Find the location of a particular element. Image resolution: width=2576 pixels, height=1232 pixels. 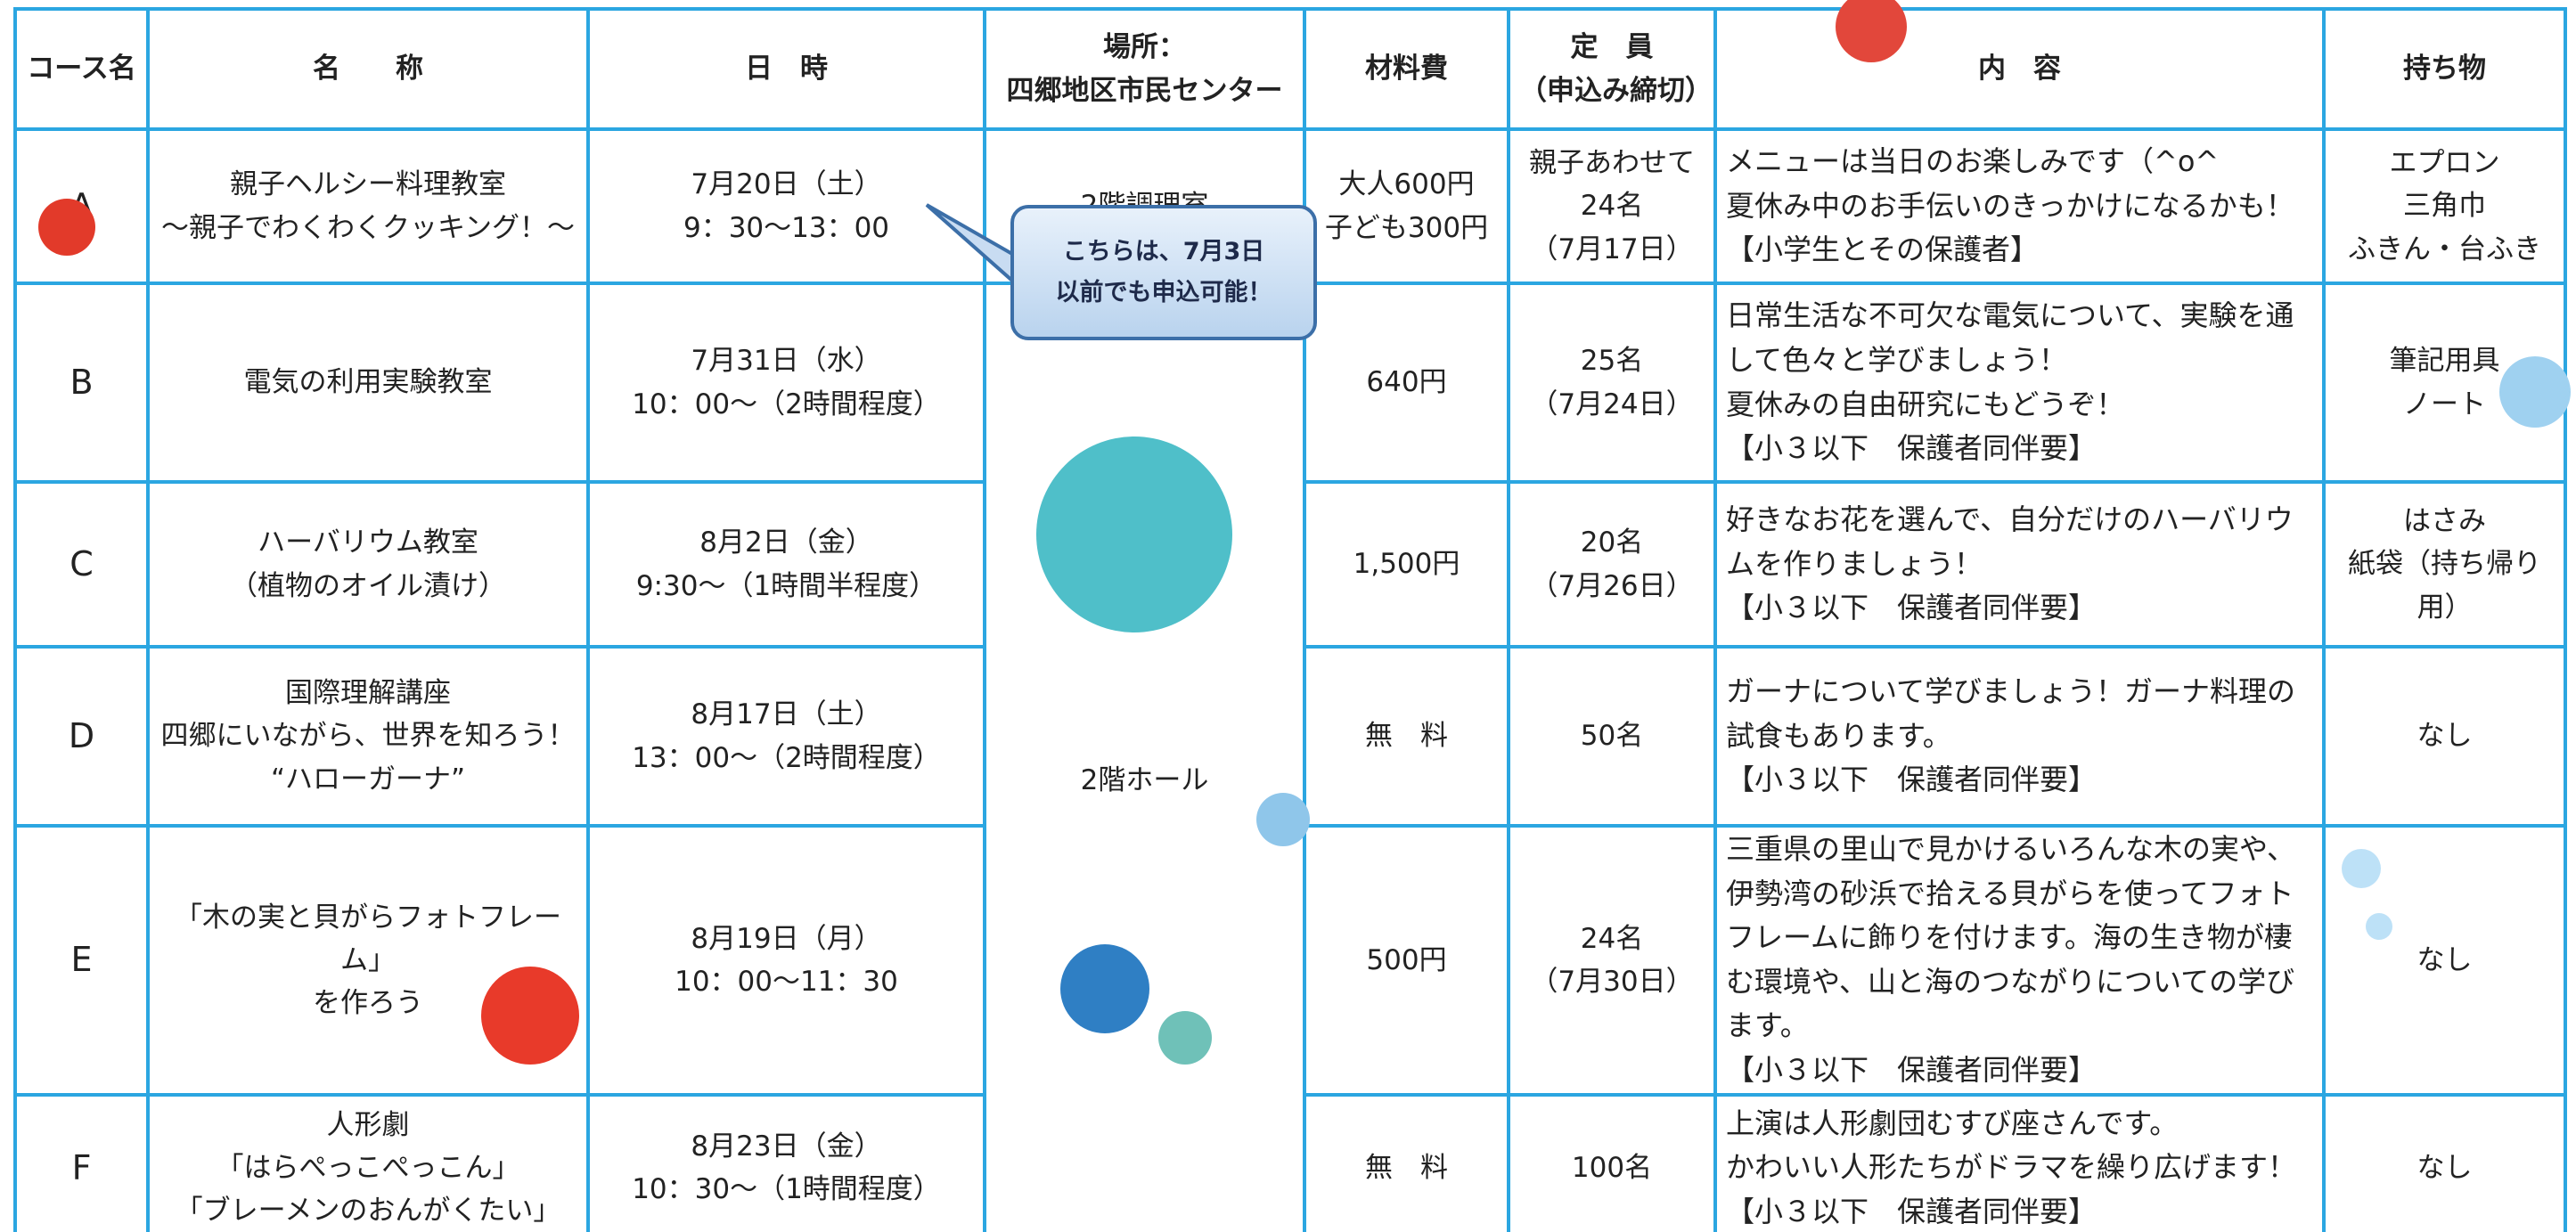

text-line: 10：00～11：30 is located at coordinates (786, 982).